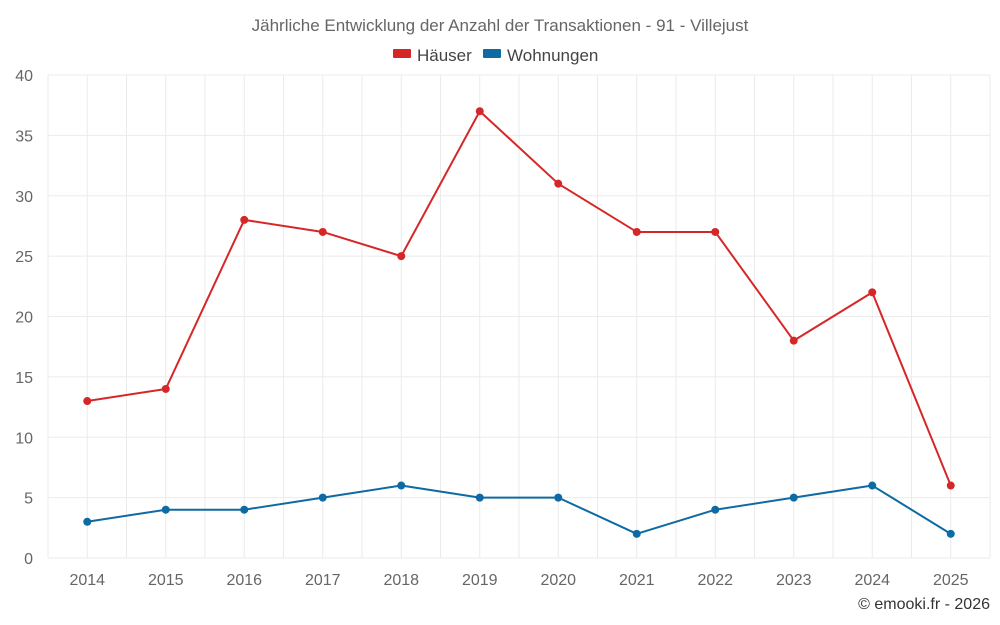 Image resolution: width=1000 pixels, height=625 pixels. I want to click on legend-swatch-wohnungen, so click(492, 53).